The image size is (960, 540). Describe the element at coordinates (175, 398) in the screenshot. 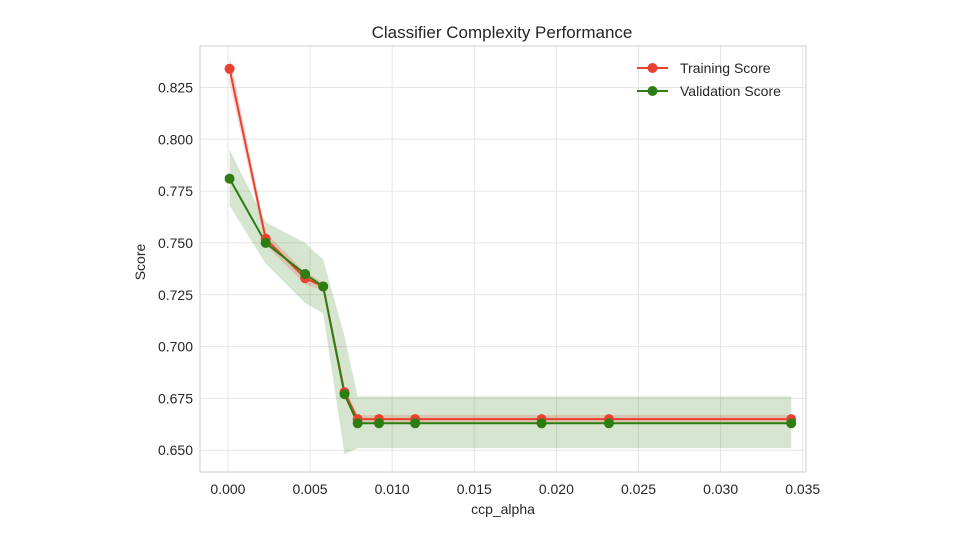

I see `y-tick-label: 0.675` at that location.